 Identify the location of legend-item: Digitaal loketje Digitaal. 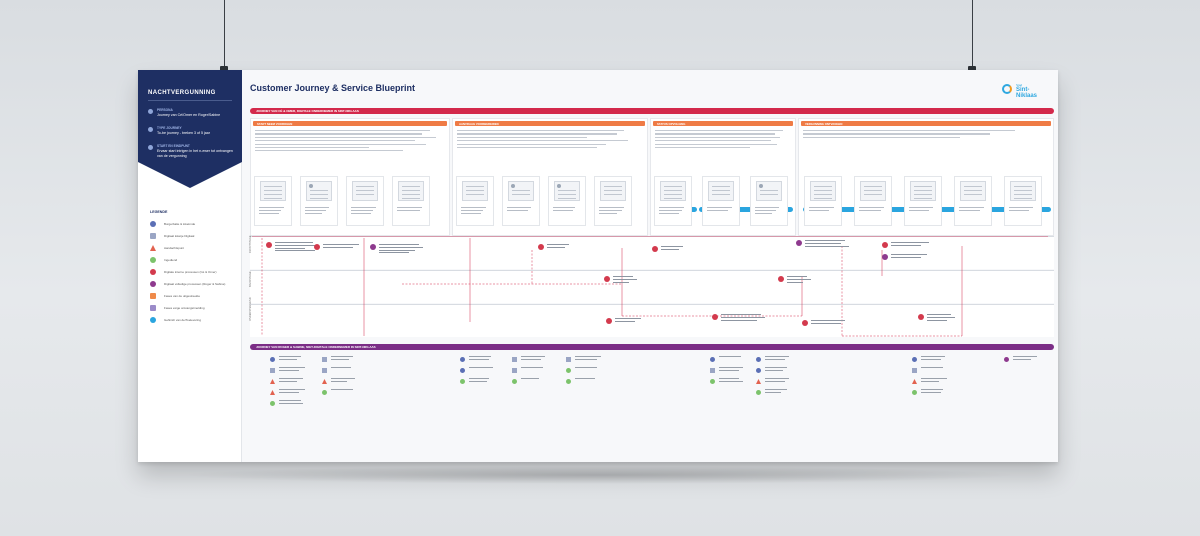
(194, 236).